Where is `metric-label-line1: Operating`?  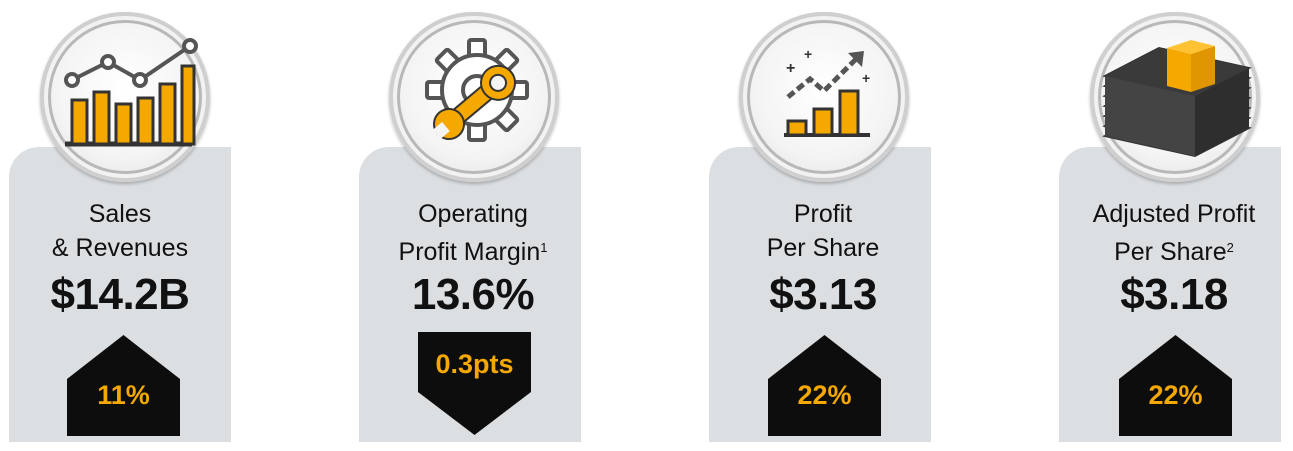 metric-label-line1: Operating is located at coordinates (473, 214).